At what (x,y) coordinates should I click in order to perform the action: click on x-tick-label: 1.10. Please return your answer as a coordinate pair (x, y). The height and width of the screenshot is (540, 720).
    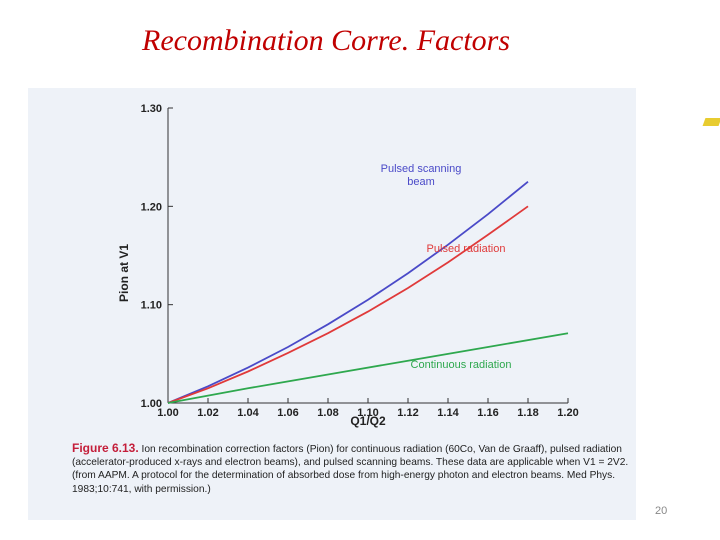
    Looking at the image, I should click on (367, 413).